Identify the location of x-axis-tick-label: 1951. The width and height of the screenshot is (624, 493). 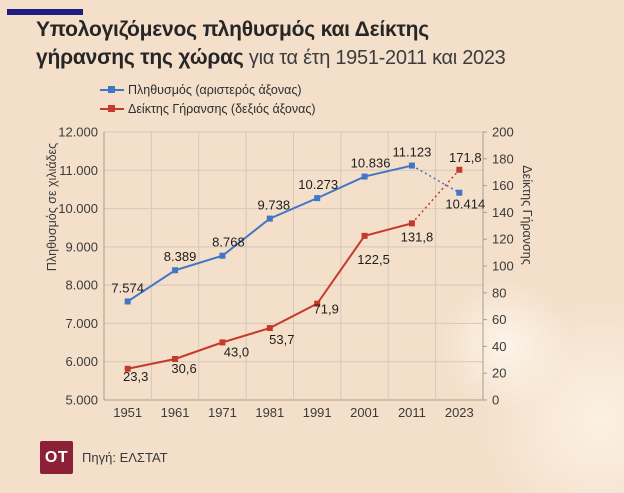
(127, 412).